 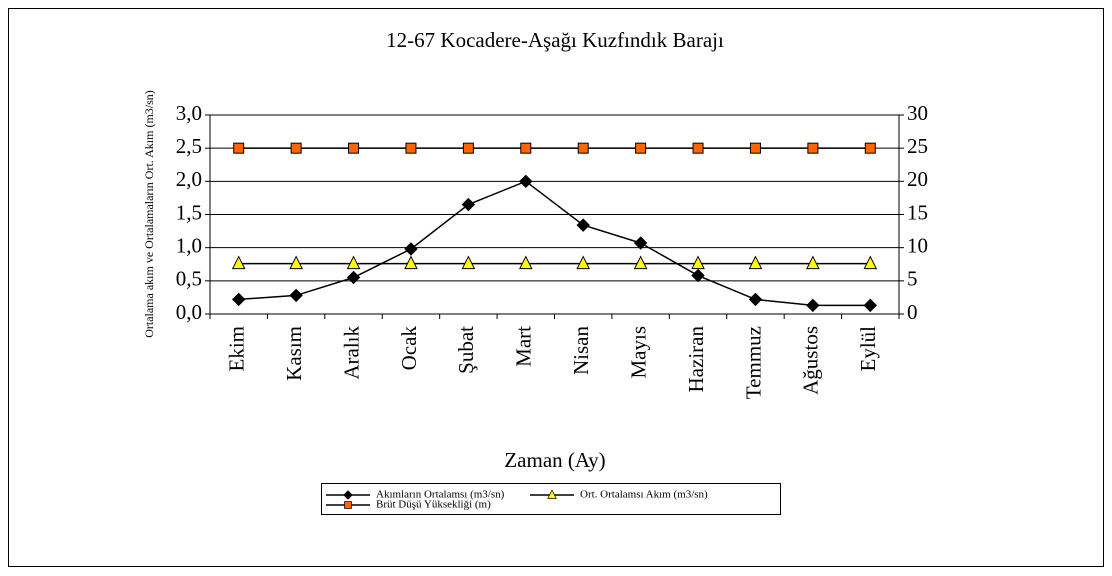 What do you see at coordinates (644, 495) in the screenshot?
I see `legend-label: Ort. Ortalamsı Akım (m3/sn)` at bounding box center [644, 495].